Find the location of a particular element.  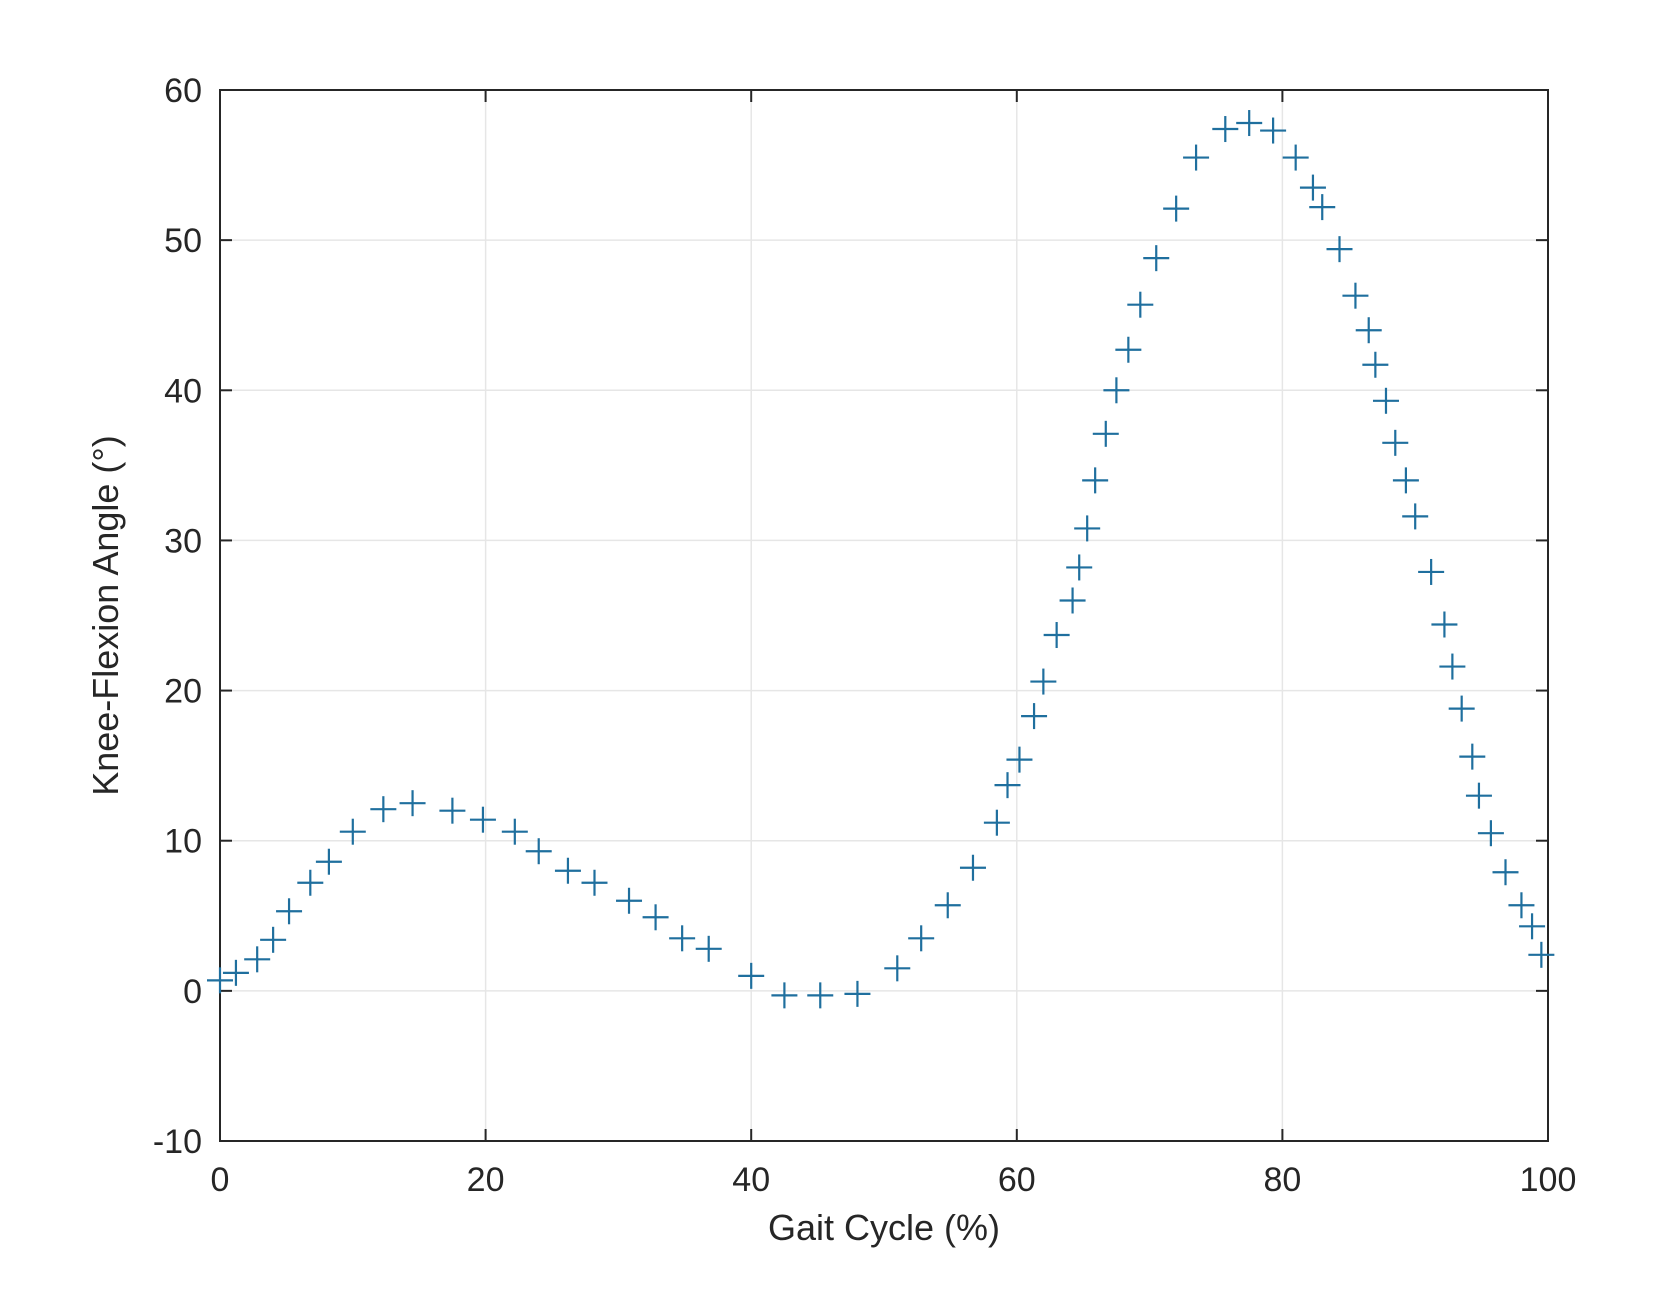

y-tick-label: 0 is located at coordinates (192, 992).